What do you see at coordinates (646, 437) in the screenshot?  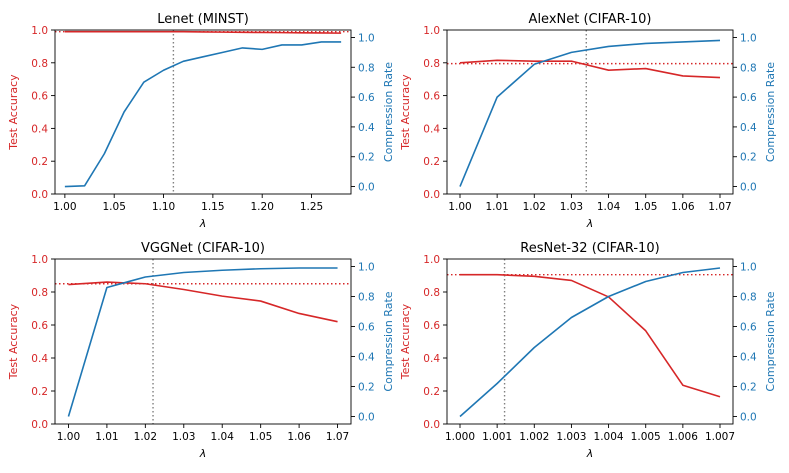 I see `x-tick-label: 1.005` at bounding box center [646, 437].